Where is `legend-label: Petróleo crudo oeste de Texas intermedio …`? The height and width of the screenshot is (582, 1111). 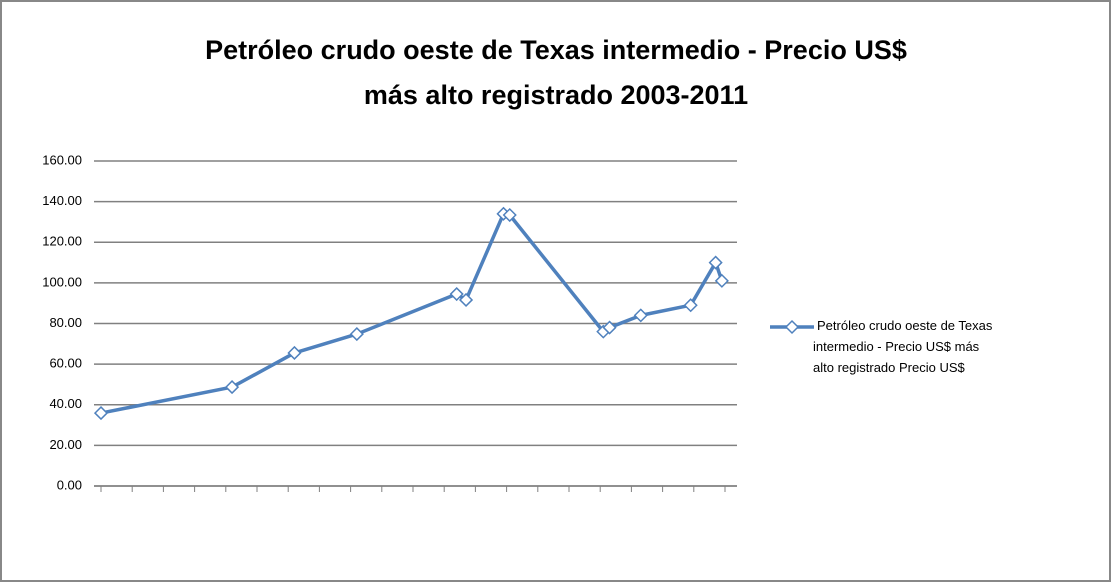 legend-label: Petróleo crudo oeste de Texas intermedio … is located at coordinates (903, 346).